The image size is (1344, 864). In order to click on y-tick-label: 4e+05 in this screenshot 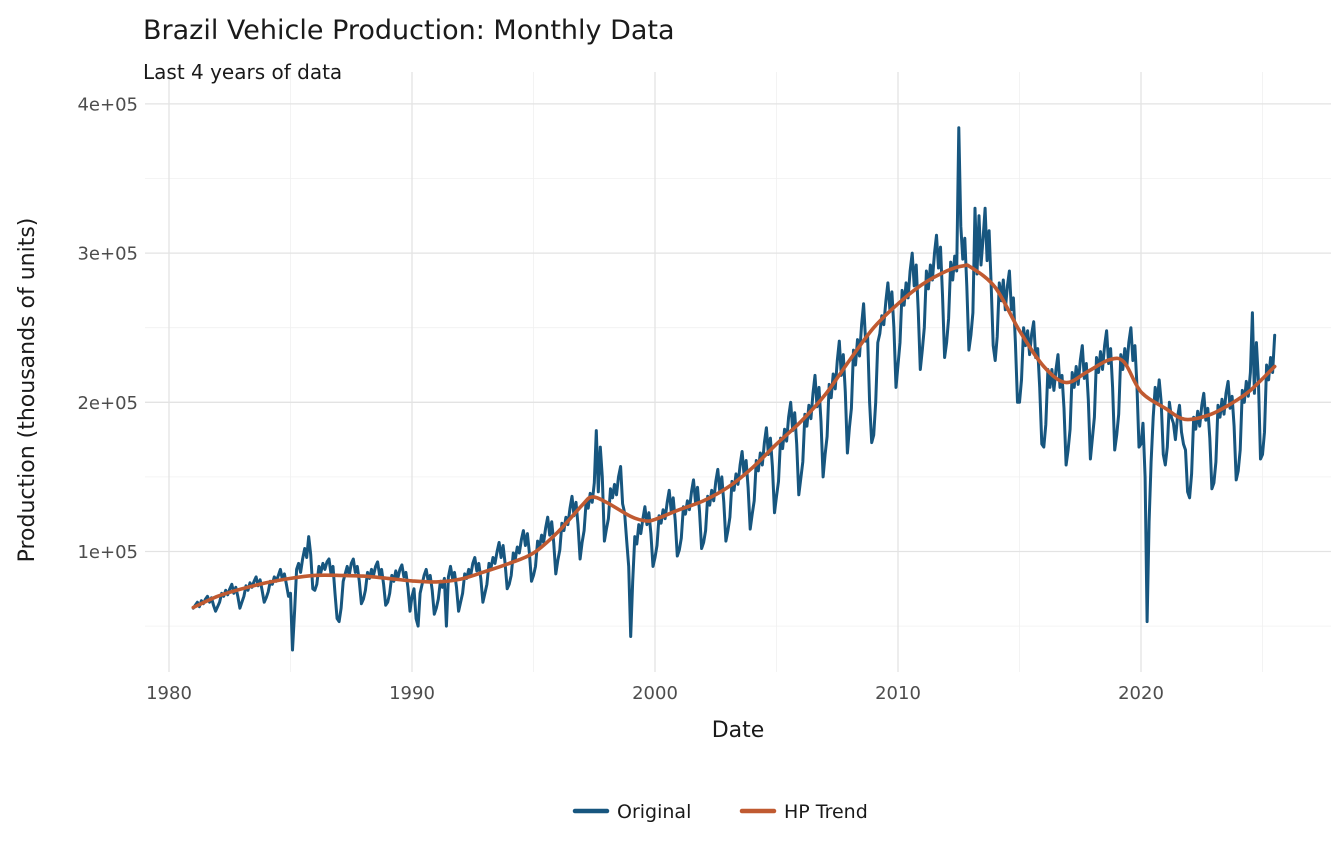, I will do `click(107, 104)`.